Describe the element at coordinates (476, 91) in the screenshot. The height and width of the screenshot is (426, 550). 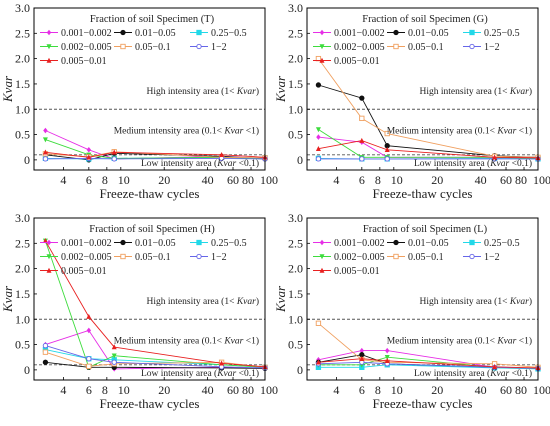
I see `annotation-high-intensity: High intensity area (1< Kvar)` at that location.